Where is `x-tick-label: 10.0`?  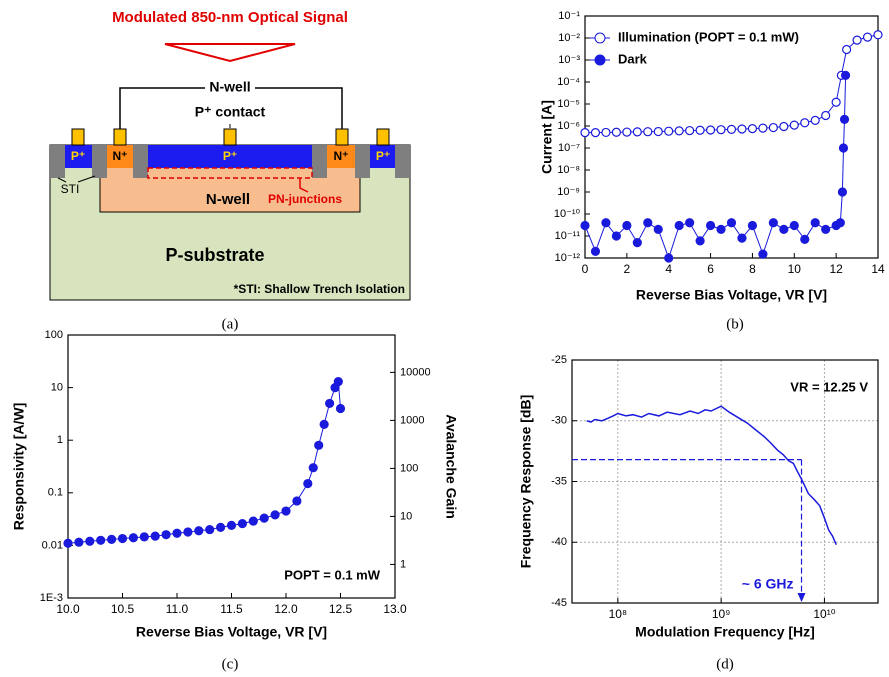 x-tick-label: 10.0 is located at coordinates (68, 609).